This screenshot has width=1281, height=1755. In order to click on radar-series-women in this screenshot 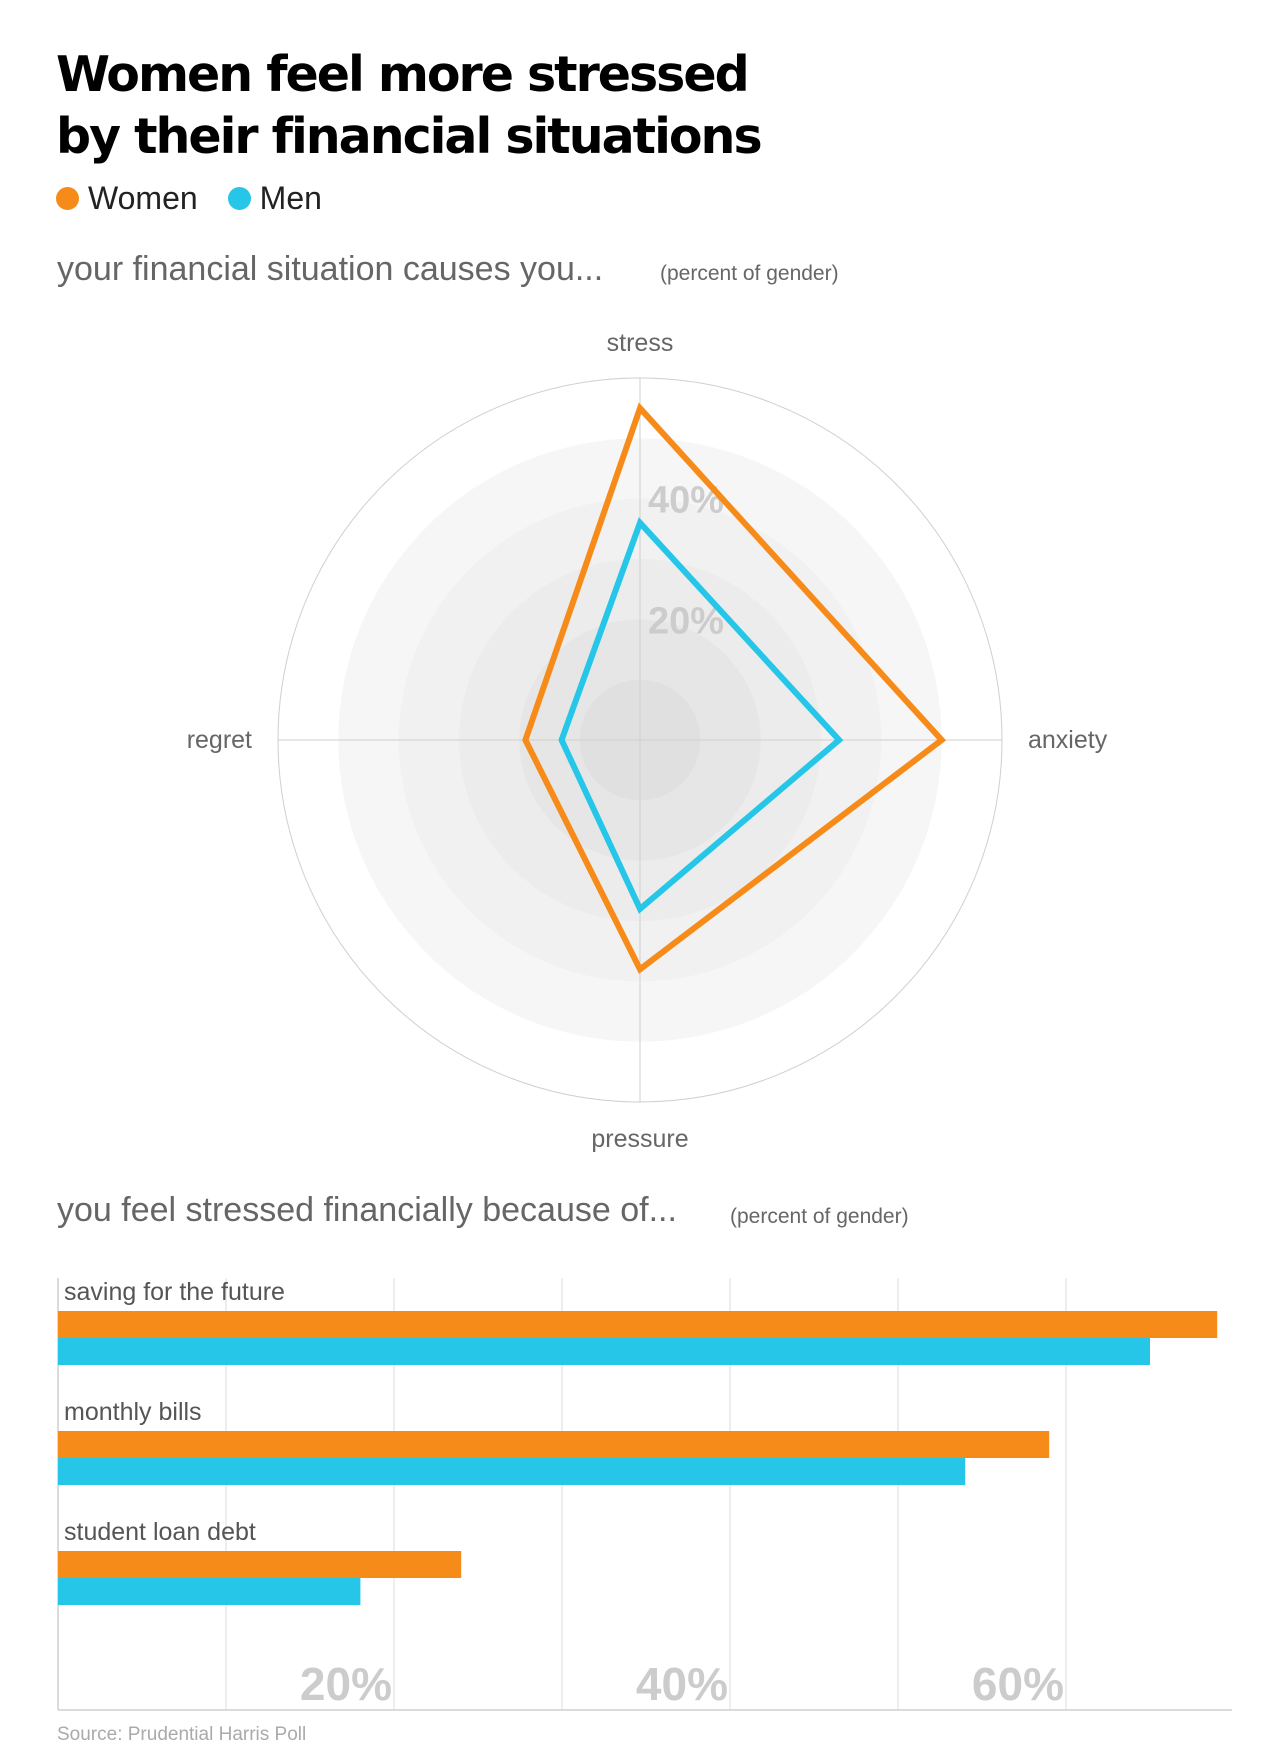, I will do `click(734, 688)`.